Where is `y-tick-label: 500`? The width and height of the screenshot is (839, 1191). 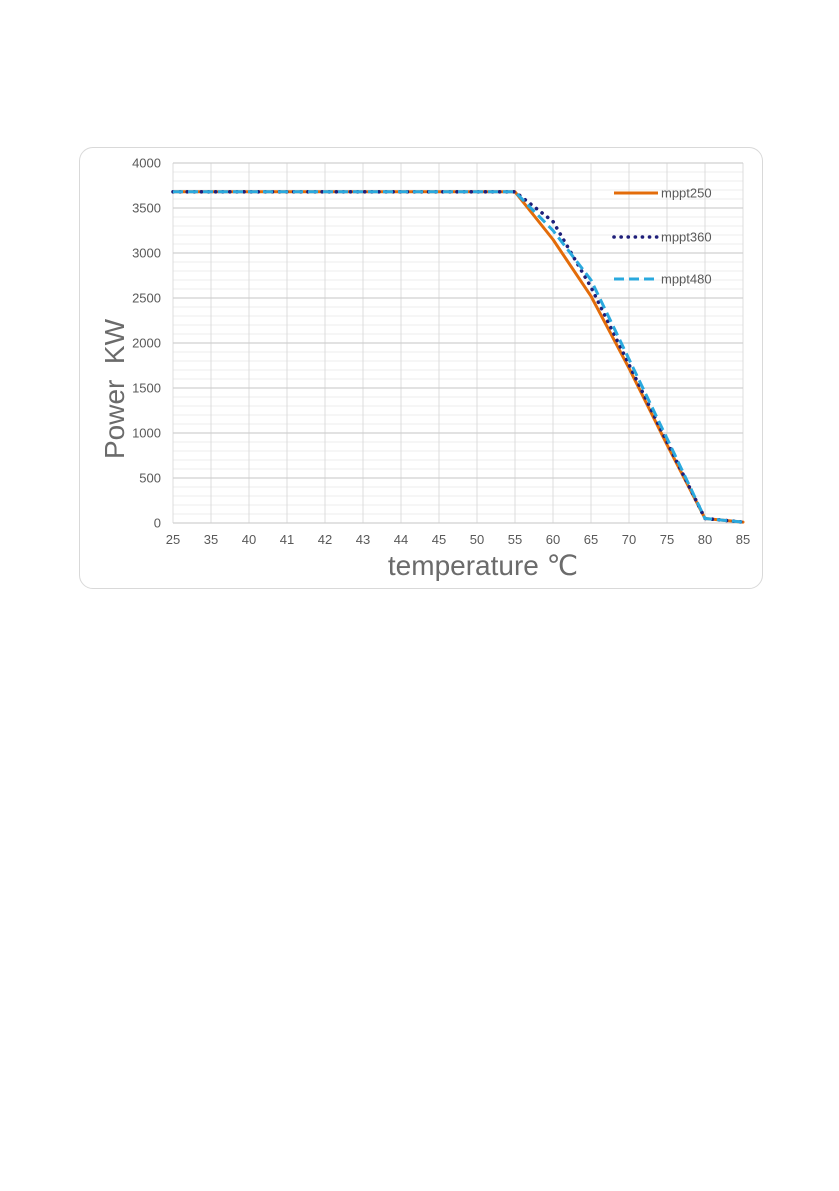
y-tick-label: 500 is located at coordinates (150, 478).